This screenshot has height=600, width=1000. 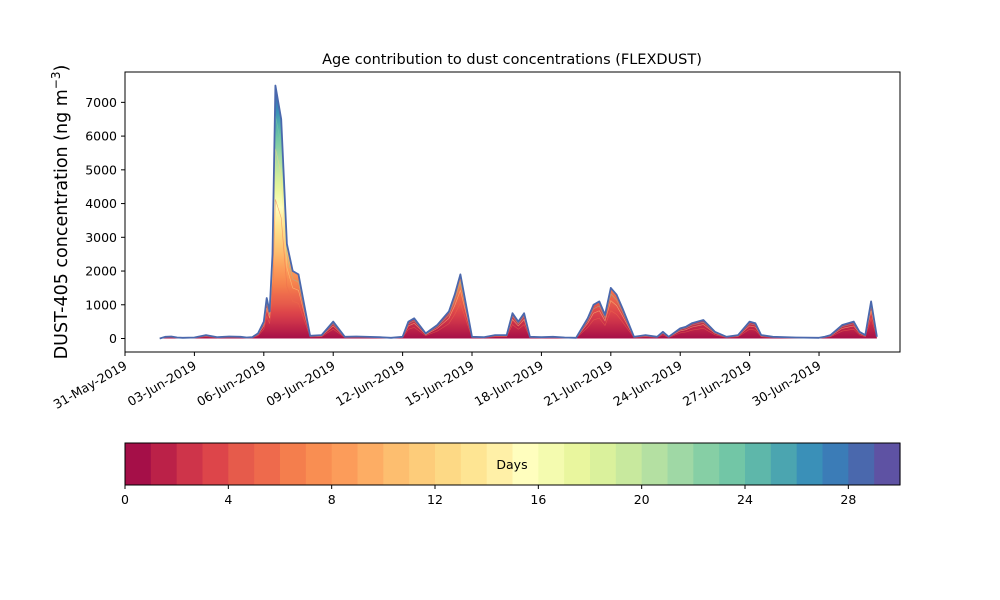 I want to click on y-tick-label: 4000, so click(x=101, y=203).